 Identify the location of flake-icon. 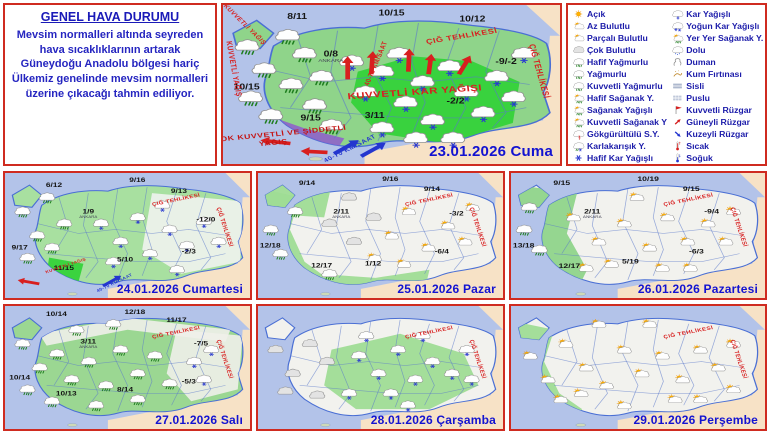
(578, 158).